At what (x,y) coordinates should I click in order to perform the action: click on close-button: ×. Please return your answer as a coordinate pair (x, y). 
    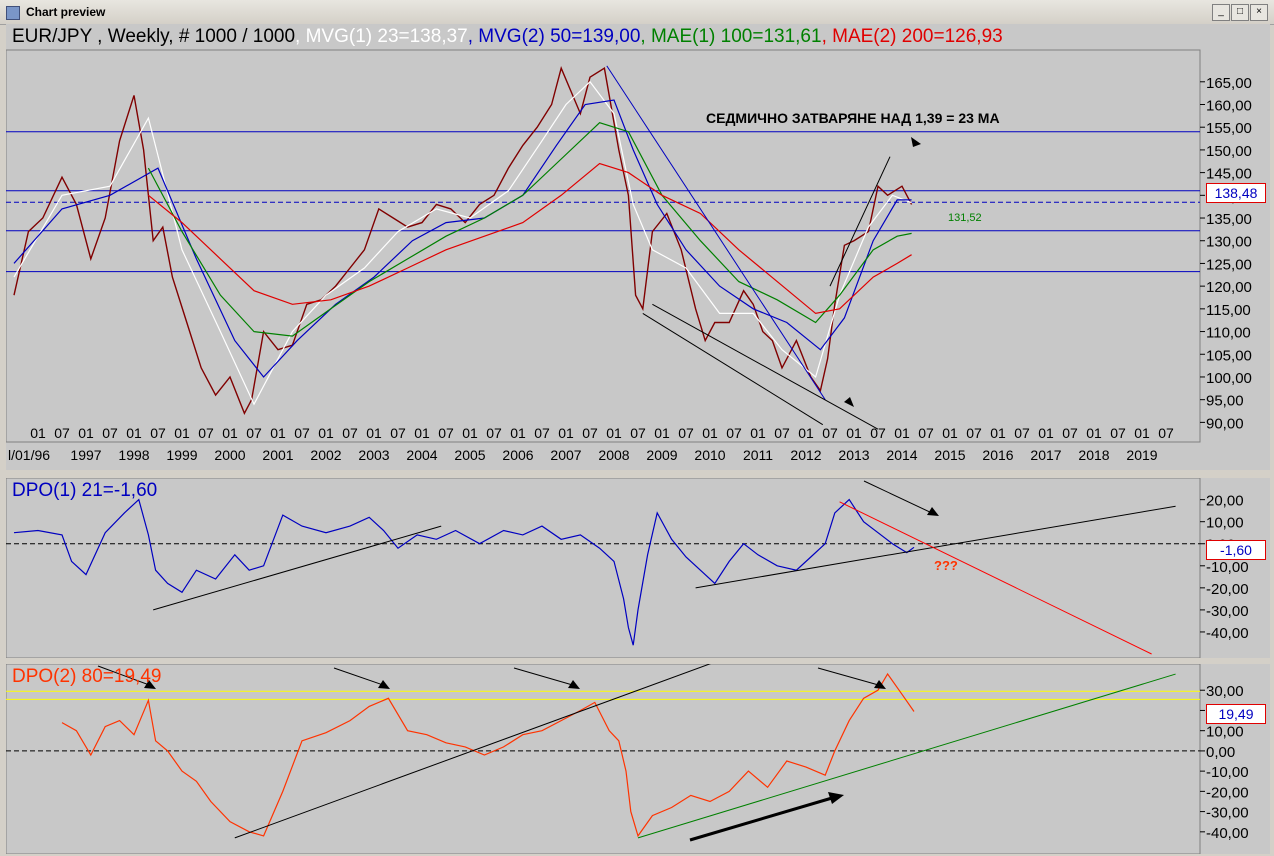
    Looking at the image, I should click on (1259, 12).